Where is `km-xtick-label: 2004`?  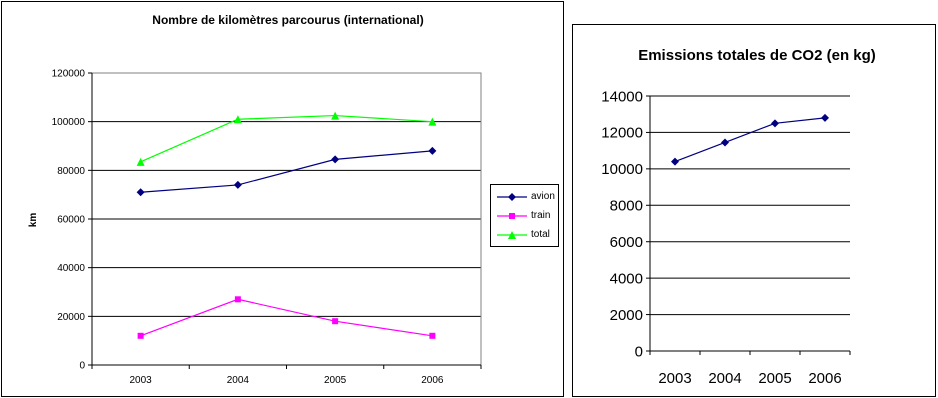
km-xtick-label: 2004 is located at coordinates (238, 380).